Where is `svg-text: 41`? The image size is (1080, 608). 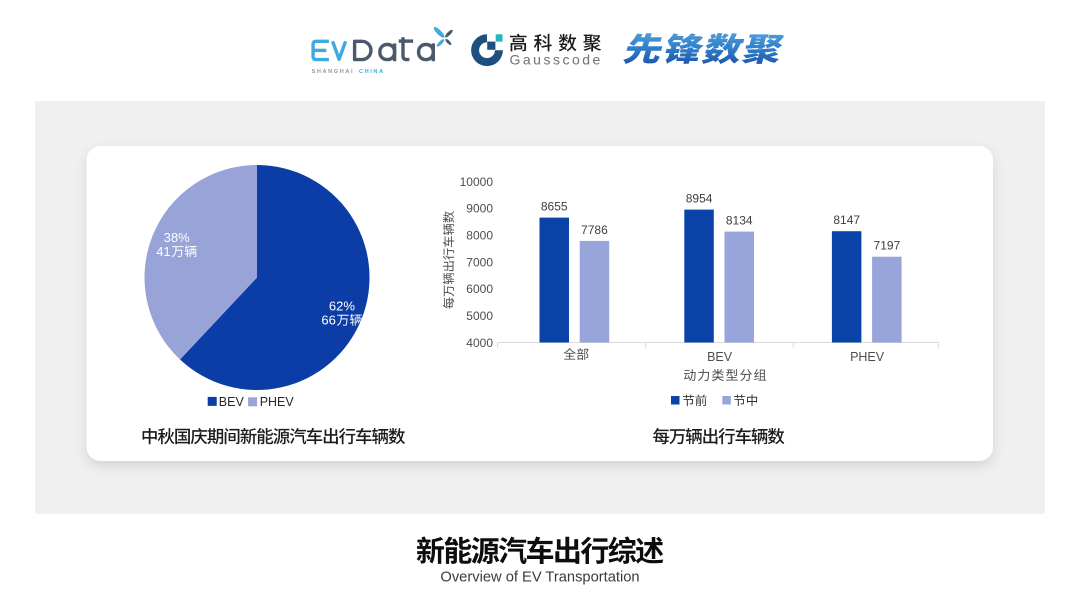 svg-text: 41 is located at coordinates (163, 251).